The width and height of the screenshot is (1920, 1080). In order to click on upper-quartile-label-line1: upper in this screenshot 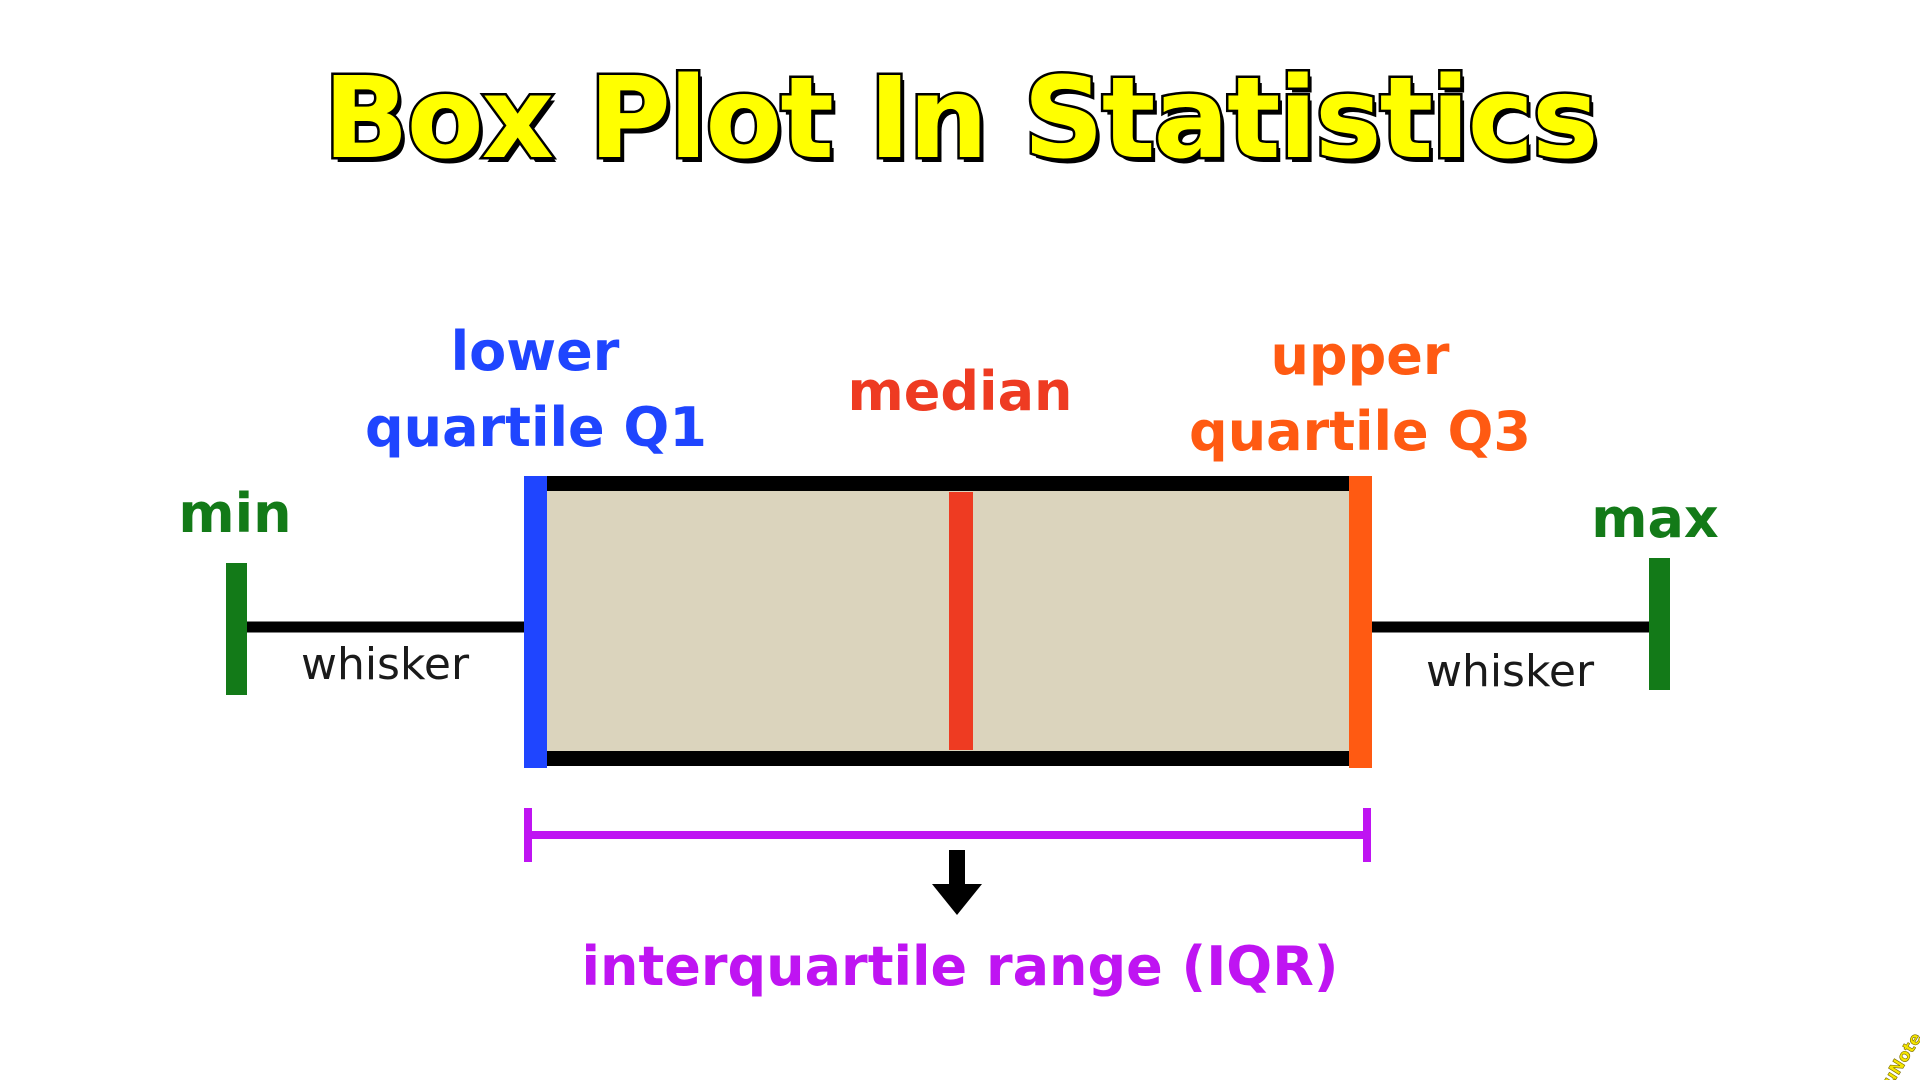, I will do `click(1360, 355)`.